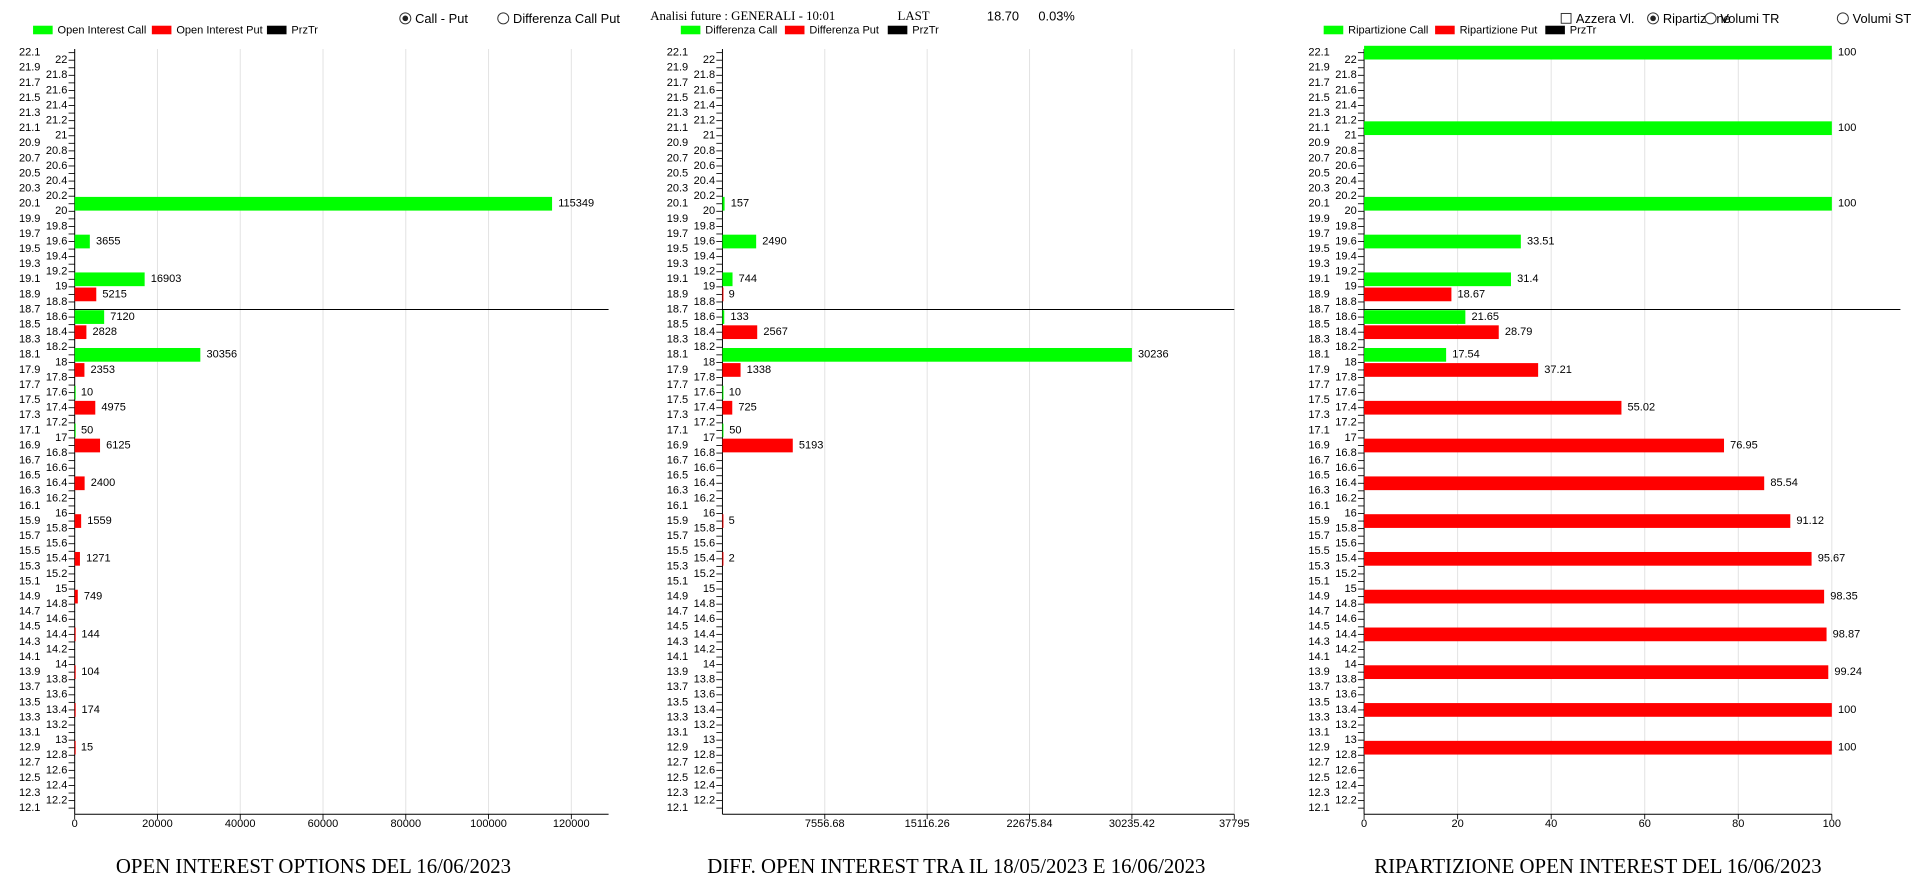 The height and width of the screenshot is (881, 1920). Describe the element at coordinates (29, 687) in the screenshot. I see `y-tick-label: 13.7` at that location.